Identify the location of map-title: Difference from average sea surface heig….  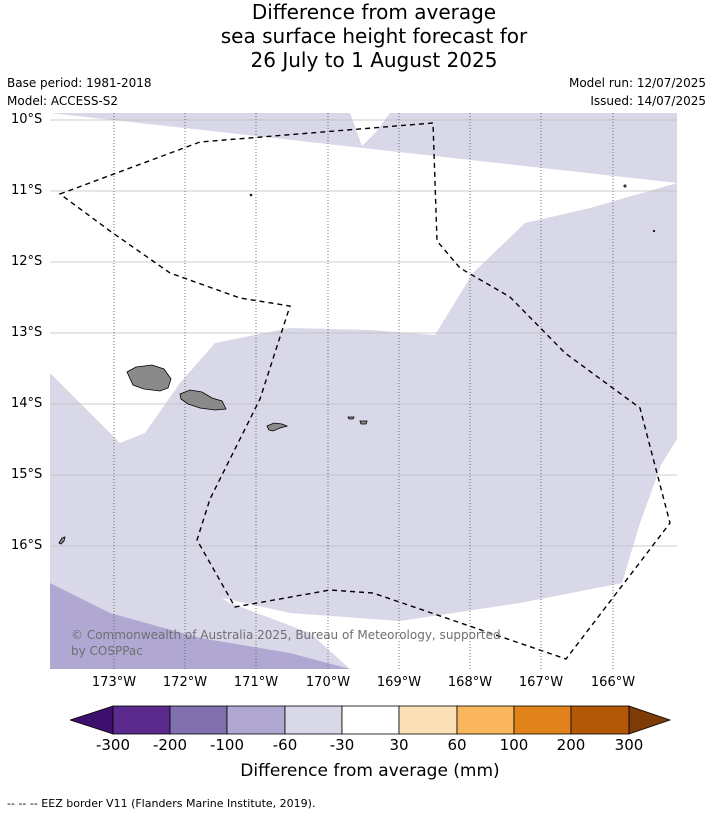
(356, 36).